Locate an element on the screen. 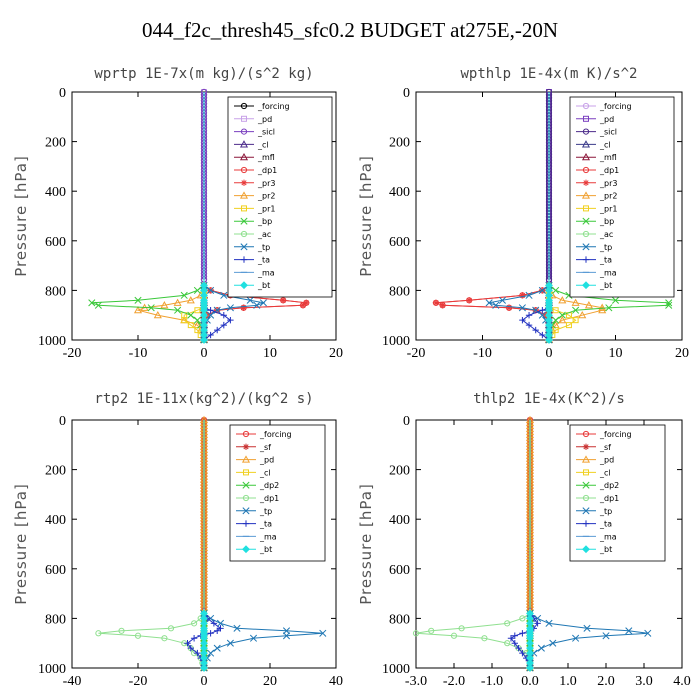 This screenshot has height=700, width=700. legend-label: _ac is located at coordinates (264, 234).